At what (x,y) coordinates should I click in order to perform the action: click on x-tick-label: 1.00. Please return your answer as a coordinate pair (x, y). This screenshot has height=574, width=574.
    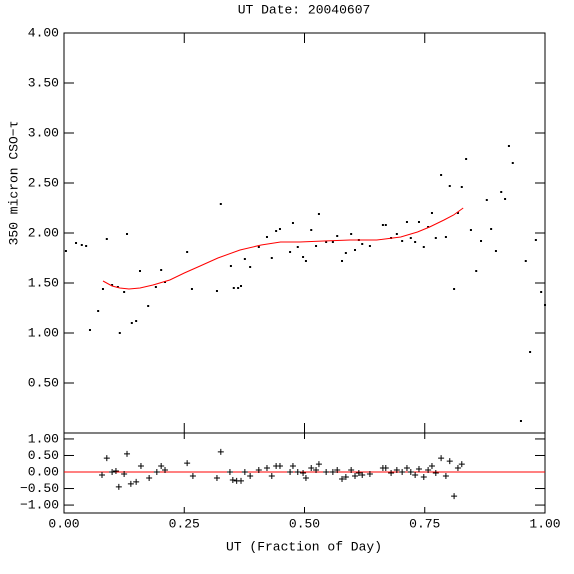
    Looking at the image, I should click on (544, 523).